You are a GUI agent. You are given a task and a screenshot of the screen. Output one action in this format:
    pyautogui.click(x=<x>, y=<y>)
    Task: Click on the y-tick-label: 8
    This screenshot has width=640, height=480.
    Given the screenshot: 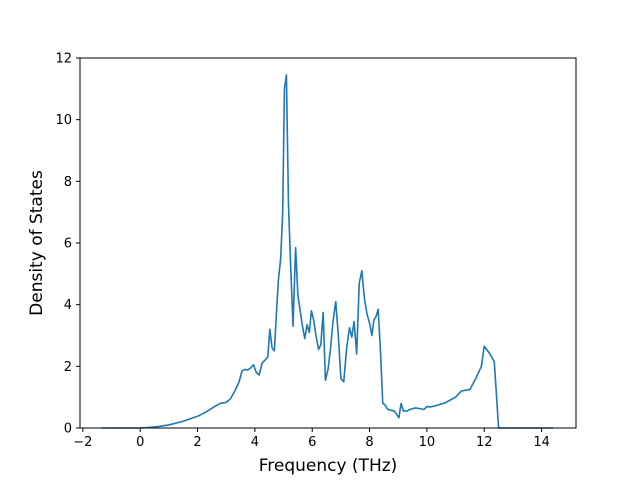 What is the action you would take?
    pyautogui.click(x=68, y=182)
    